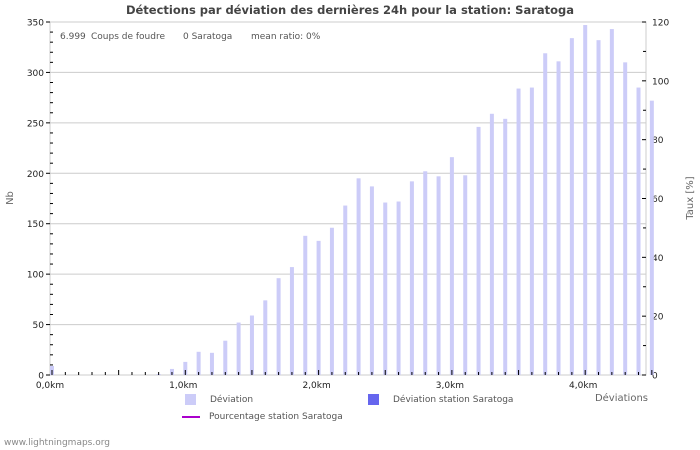  Describe the element at coordinates (232, 399) in the screenshot. I see `legend-label-deviation: Déviation` at that location.